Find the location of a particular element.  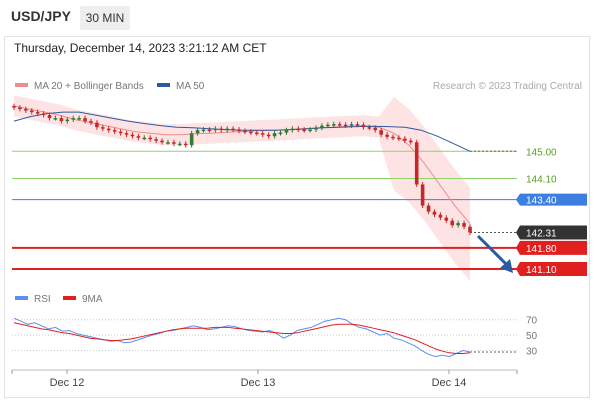

x-tick-label: Dec 14 is located at coordinates (449, 383).